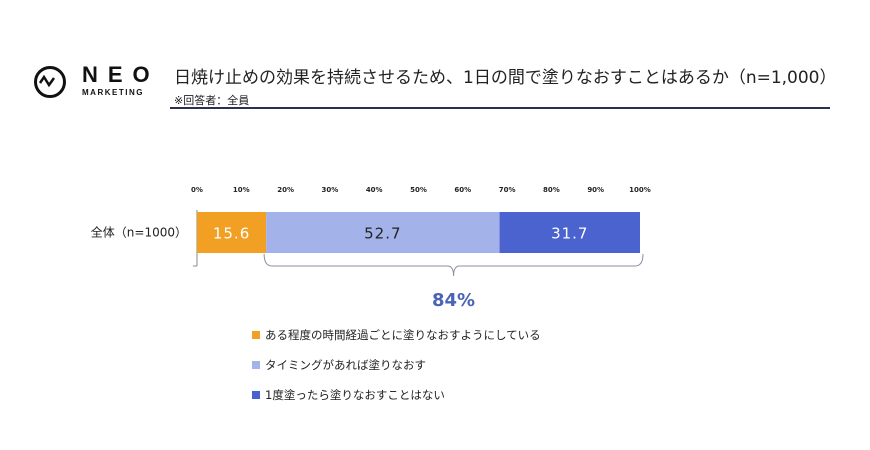  Describe the element at coordinates (285, 190) in the screenshot. I see `x-tick-label: 20%` at that location.